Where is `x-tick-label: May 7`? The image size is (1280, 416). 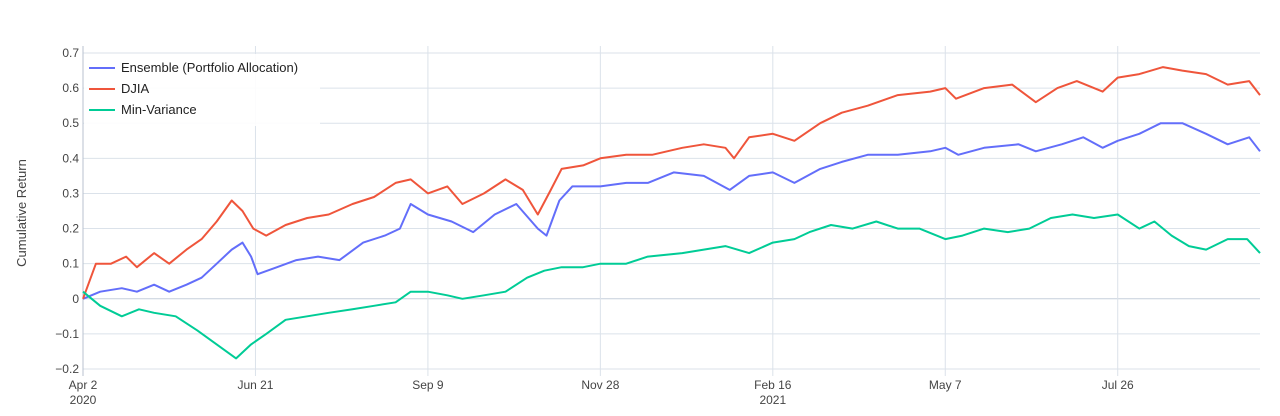 x-tick-label: May 7 is located at coordinates (945, 385).